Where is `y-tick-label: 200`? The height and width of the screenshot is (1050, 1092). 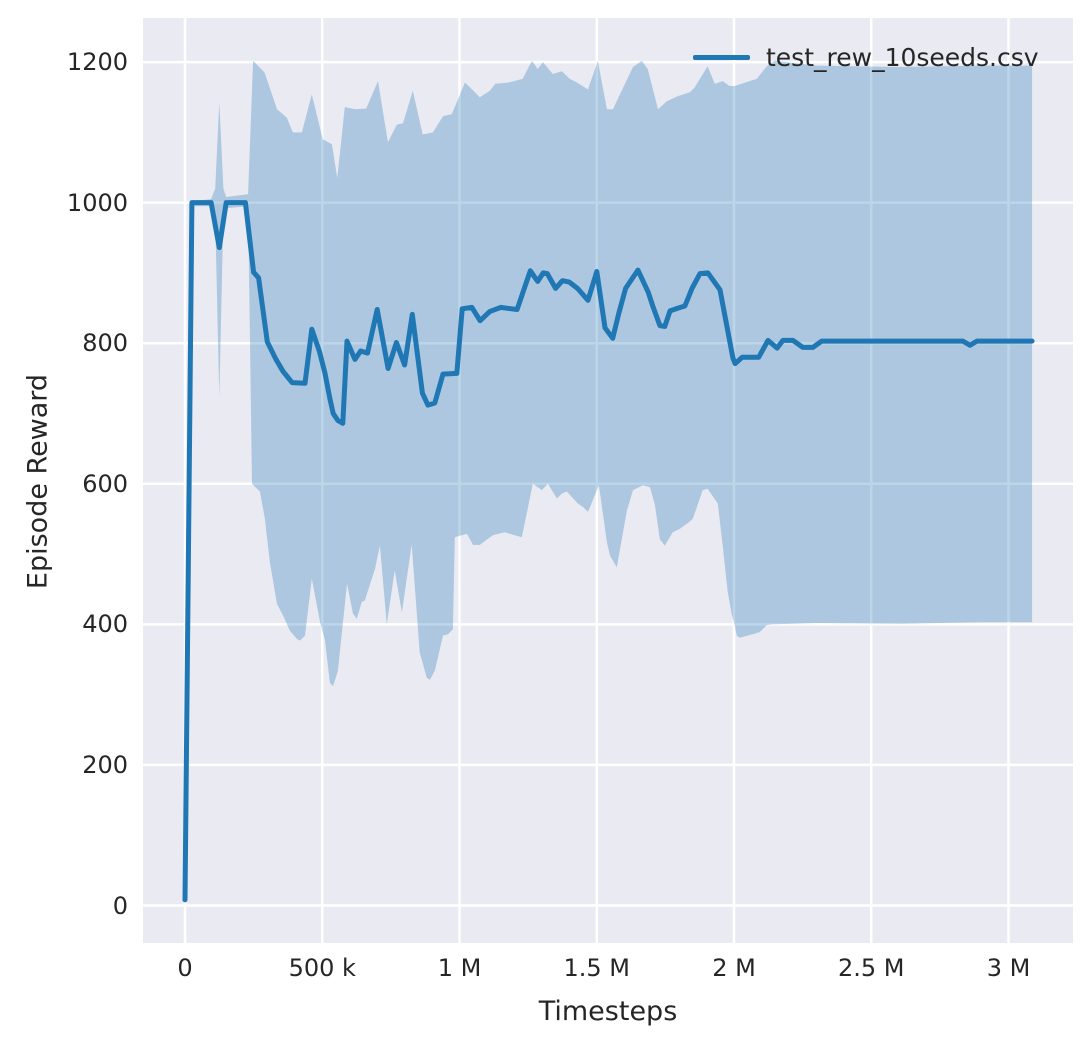 y-tick-label: 200 is located at coordinates (105, 764).